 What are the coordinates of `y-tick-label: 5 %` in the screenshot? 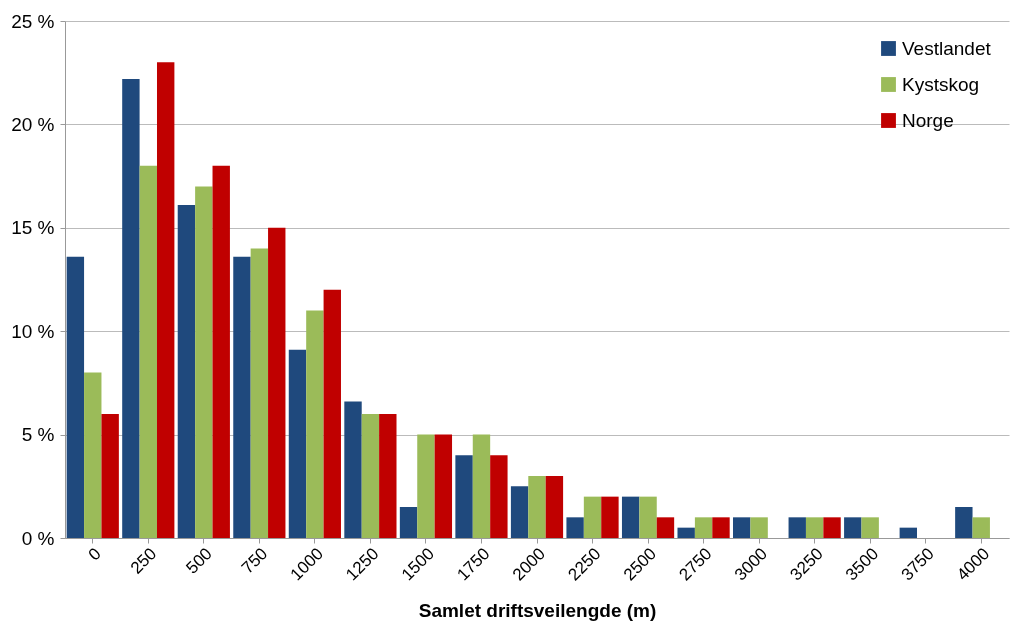 It's located at (38, 435).